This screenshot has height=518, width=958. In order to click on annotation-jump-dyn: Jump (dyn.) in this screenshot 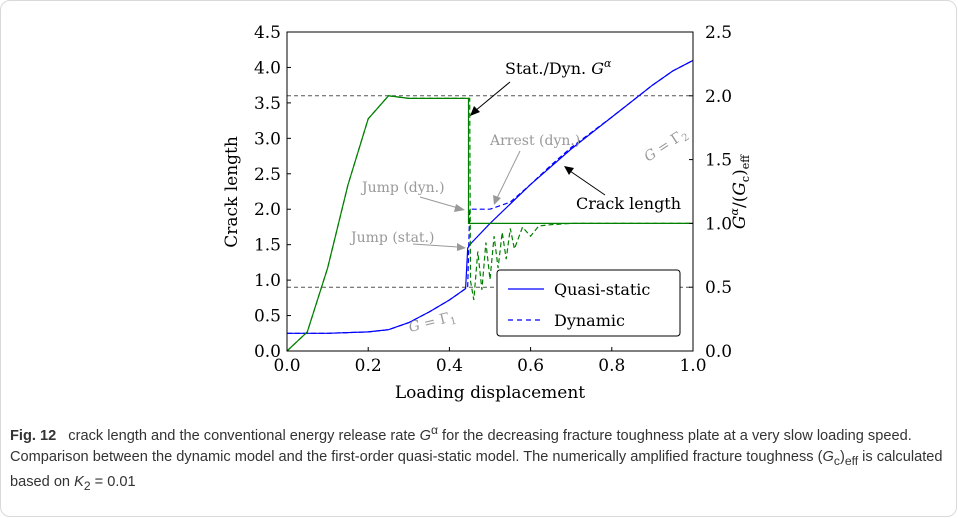, I will do `click(402, 188)`.